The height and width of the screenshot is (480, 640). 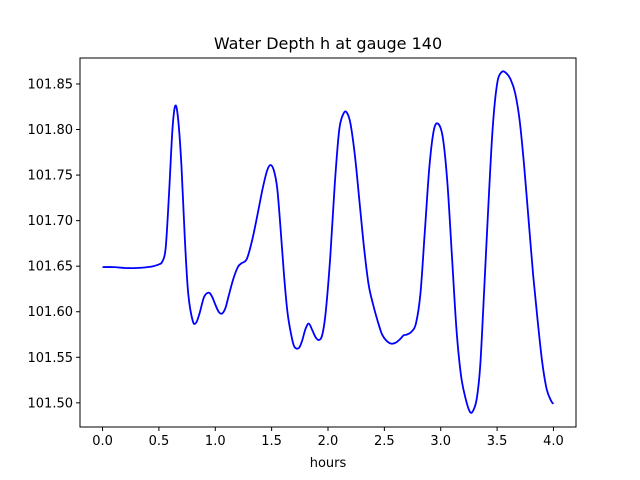 I want to click on y-tick-label: 101.70, so click(x=51, y=221).